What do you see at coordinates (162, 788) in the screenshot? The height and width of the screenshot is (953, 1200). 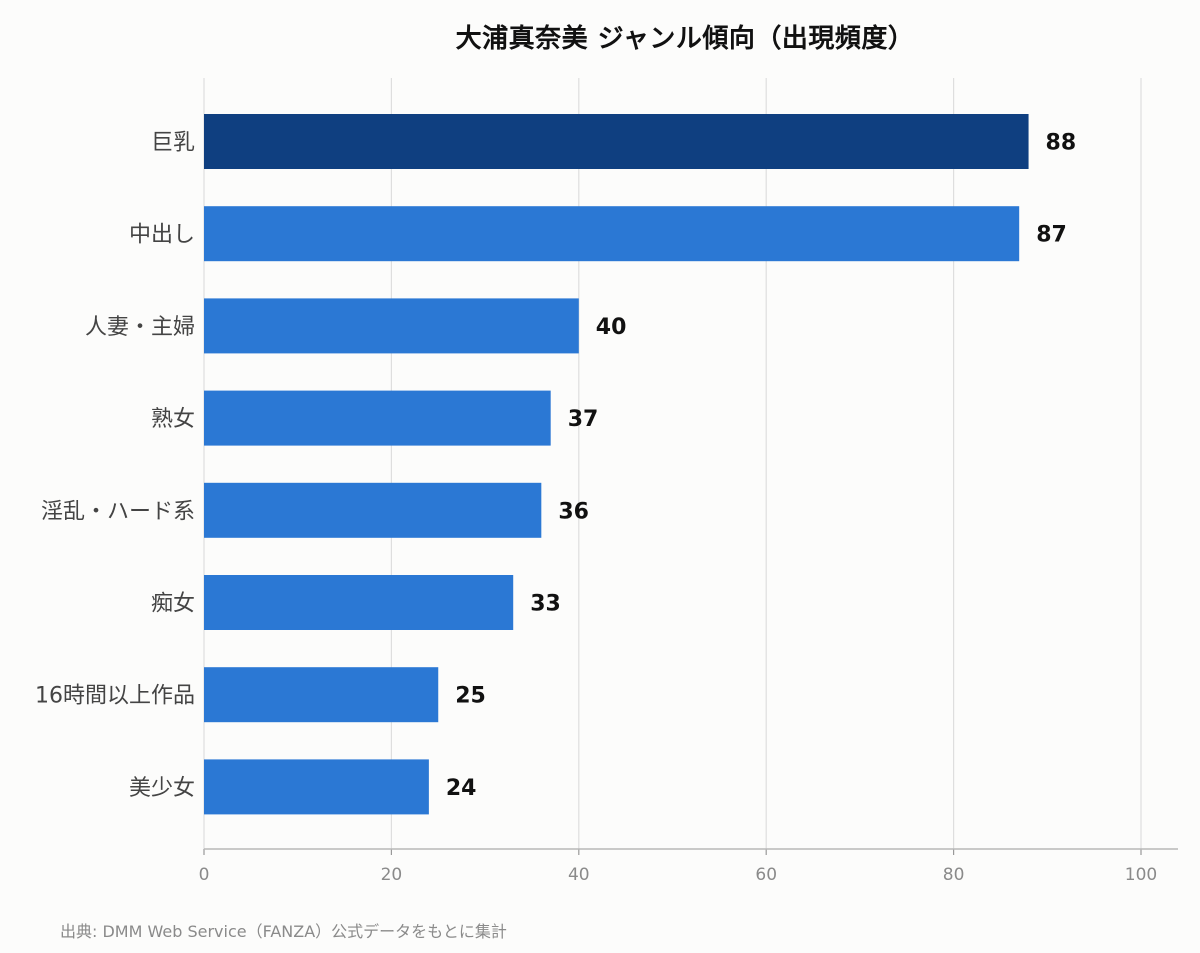 I see `category-label: 美少女` at bounding box center [162, 788].